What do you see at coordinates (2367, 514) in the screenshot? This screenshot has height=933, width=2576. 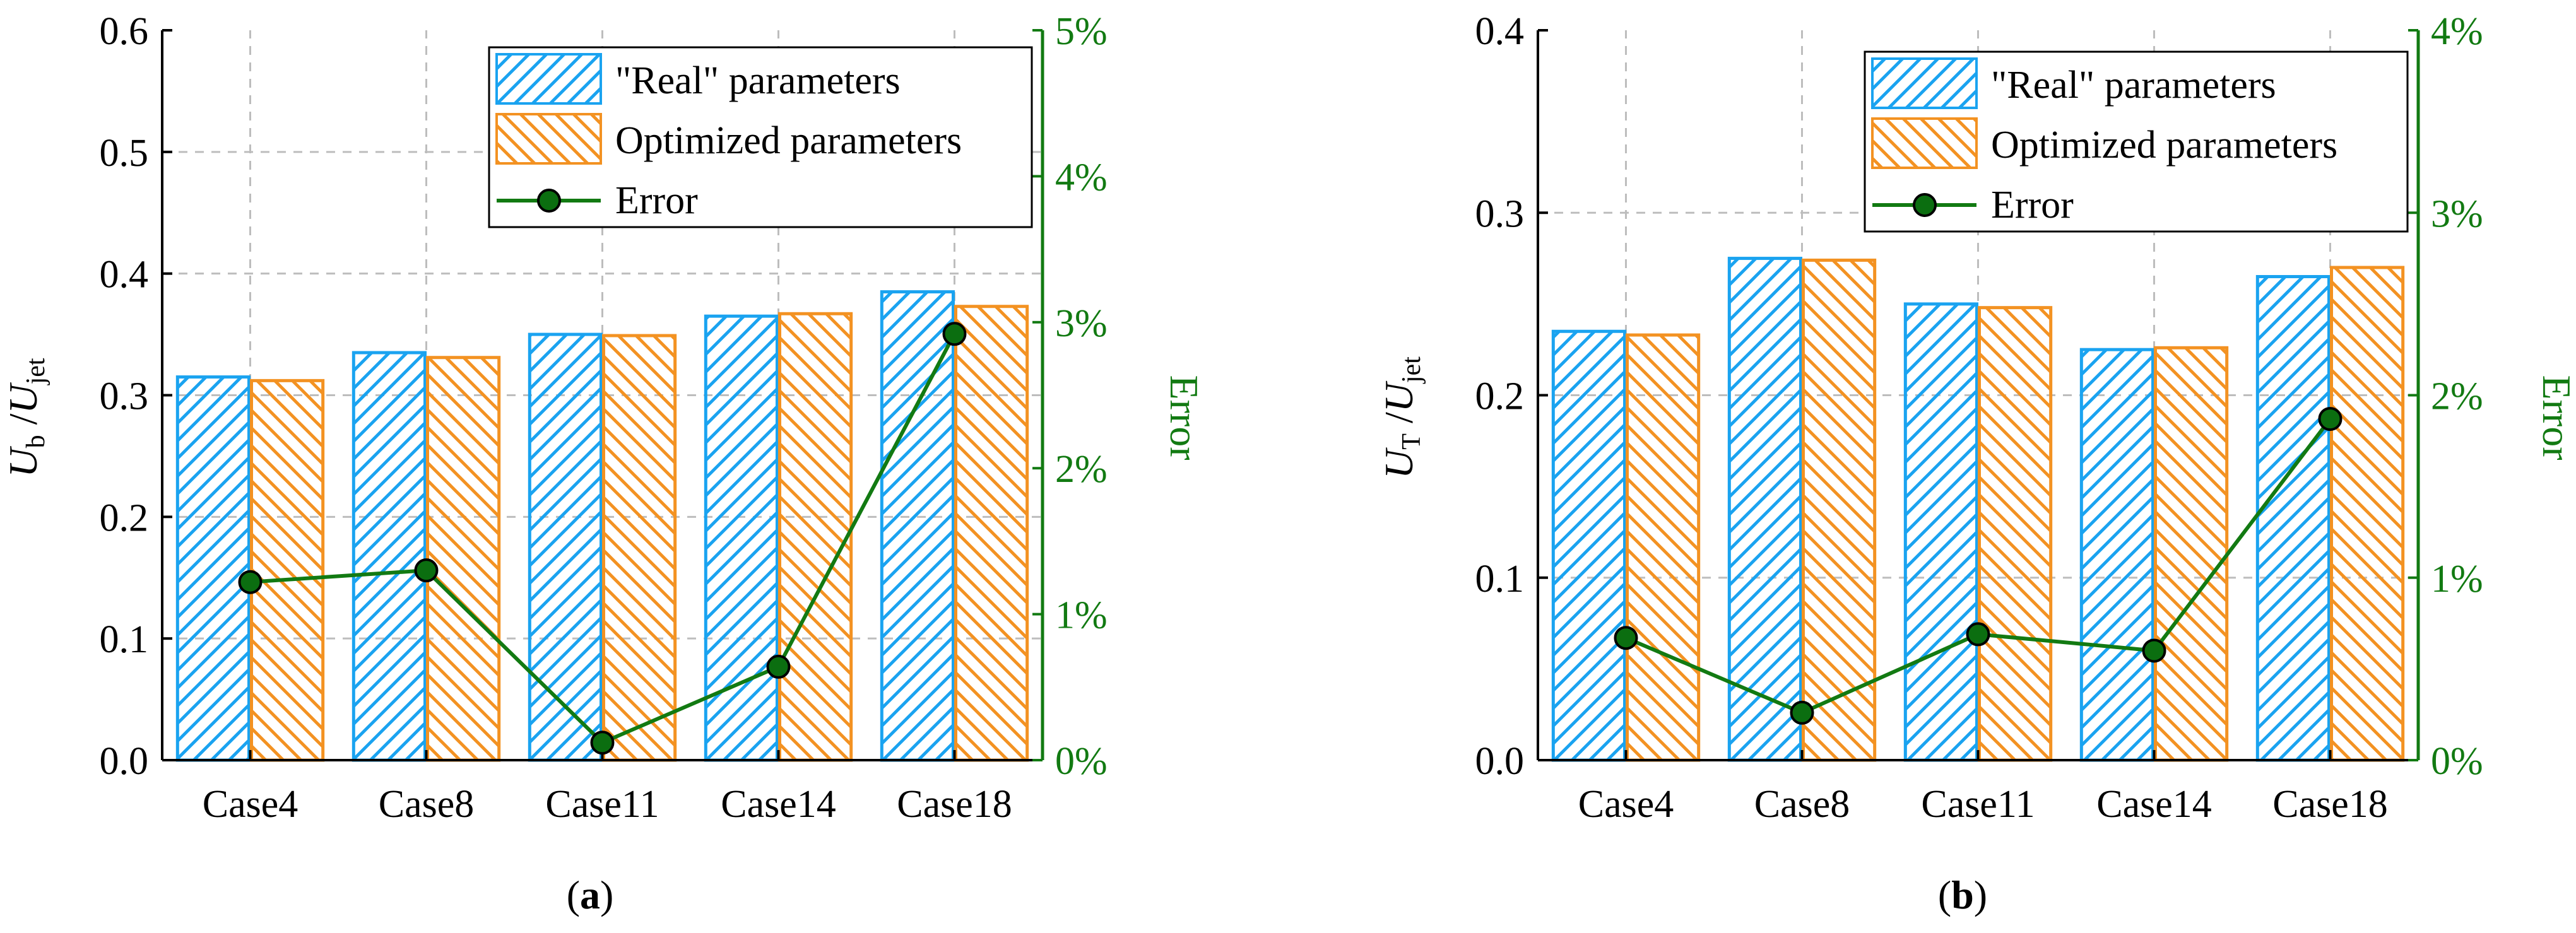 I see `bar-optimized-case18-b` at bounding box center [2367, 514].